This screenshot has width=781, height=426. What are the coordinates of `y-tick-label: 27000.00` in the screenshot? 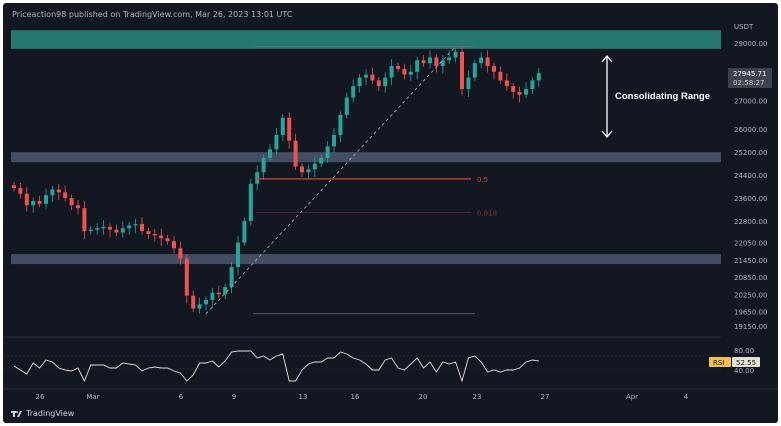 It's located at (750, 102).